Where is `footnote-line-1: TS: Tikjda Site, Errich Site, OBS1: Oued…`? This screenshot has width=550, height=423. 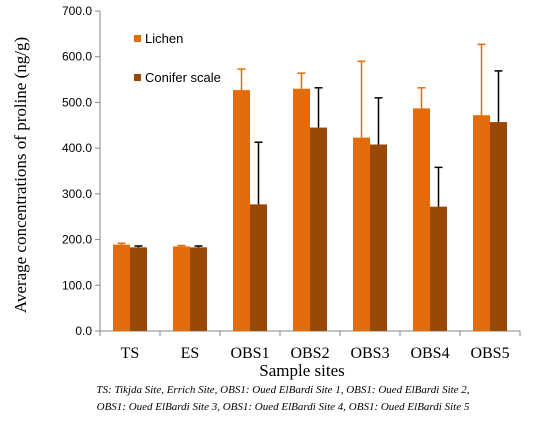 footnote-line-1: TS: Tikjda Site, Errich Site, OBS1: Oued… is located at coordinates (282, 390).